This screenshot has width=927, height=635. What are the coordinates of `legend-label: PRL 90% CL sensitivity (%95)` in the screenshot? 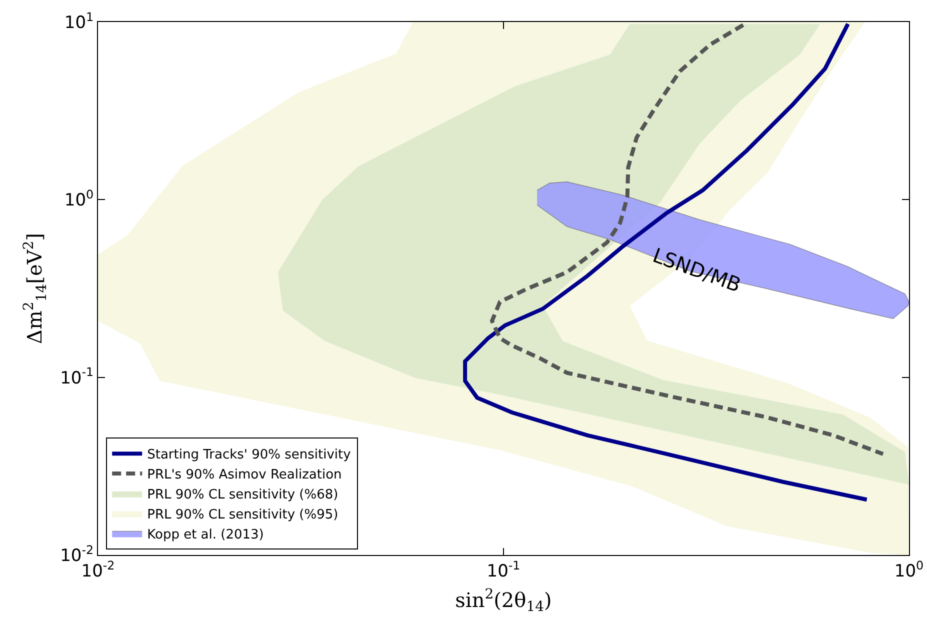 It's located at (242, 514).